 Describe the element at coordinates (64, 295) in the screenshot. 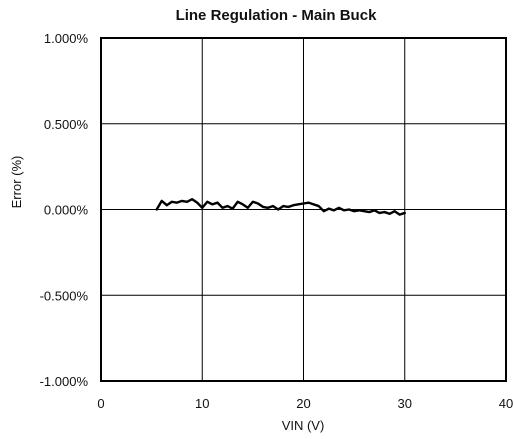

I see `y-tick-label: -0.500%` at that location.